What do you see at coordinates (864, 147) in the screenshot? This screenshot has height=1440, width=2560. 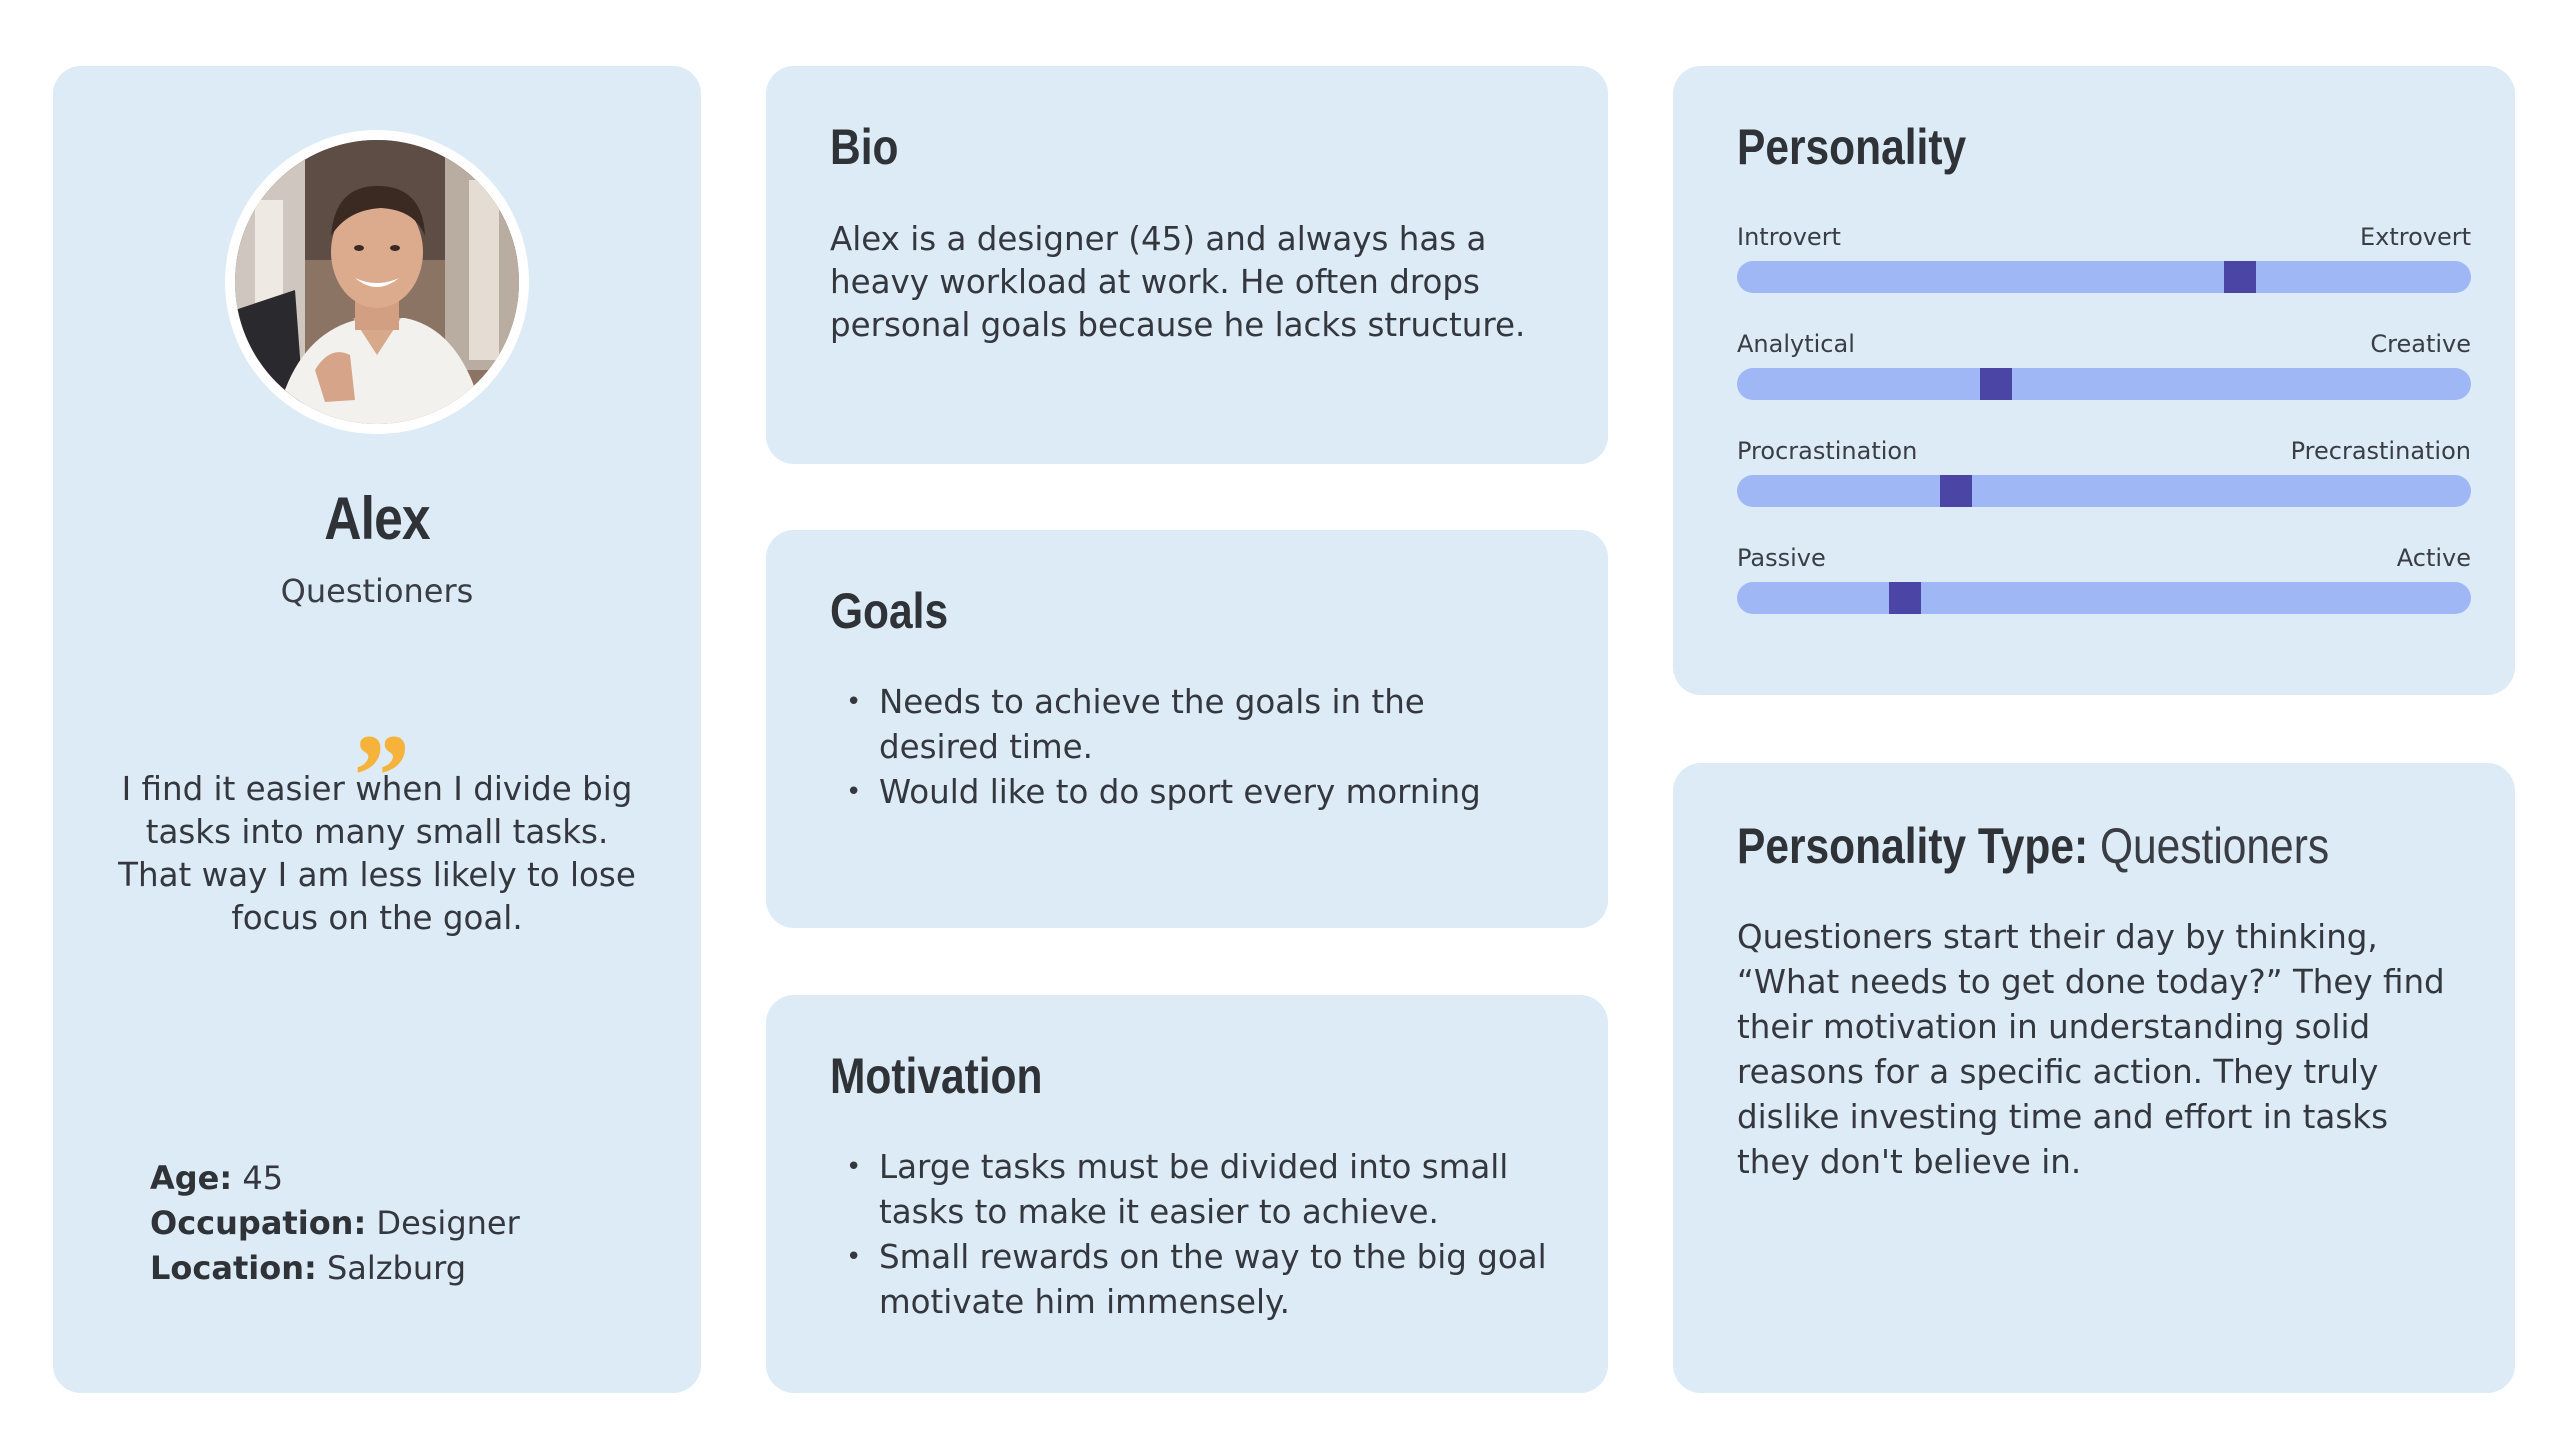 I see `bio-title: Bio` at bounding box center [864, 147].